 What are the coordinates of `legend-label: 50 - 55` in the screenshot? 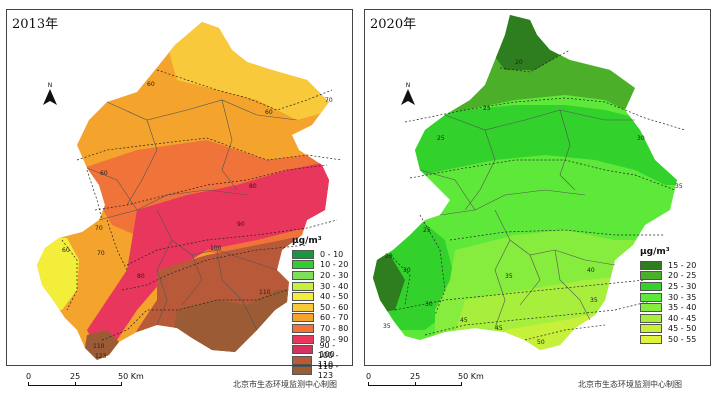 It's located at (682, 339).